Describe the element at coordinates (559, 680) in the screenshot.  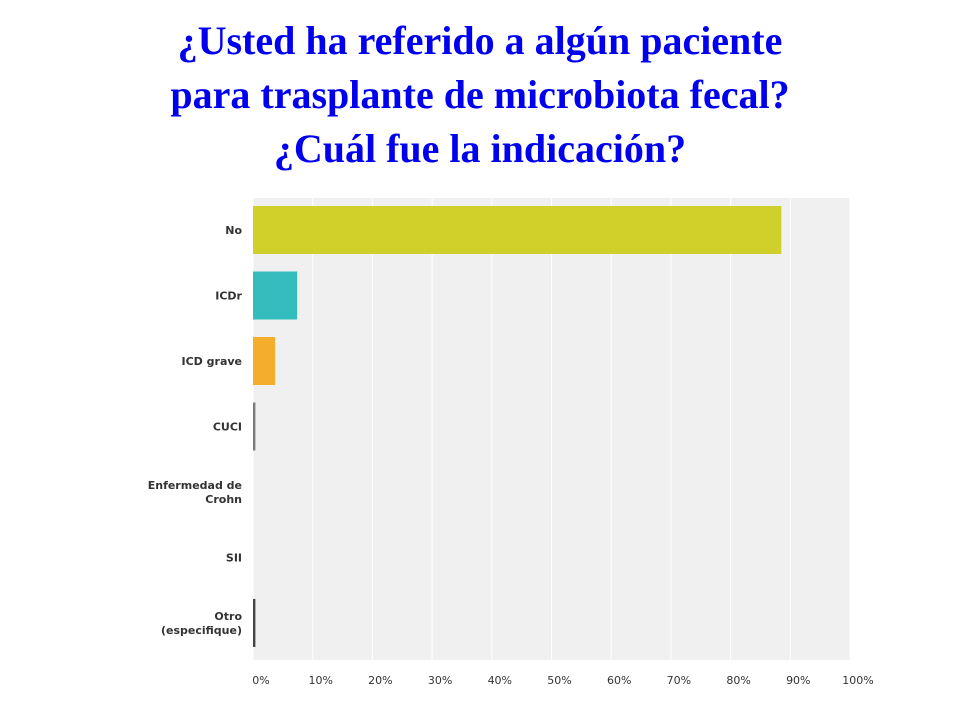
I see `x-tick-label: 50%` at that location.